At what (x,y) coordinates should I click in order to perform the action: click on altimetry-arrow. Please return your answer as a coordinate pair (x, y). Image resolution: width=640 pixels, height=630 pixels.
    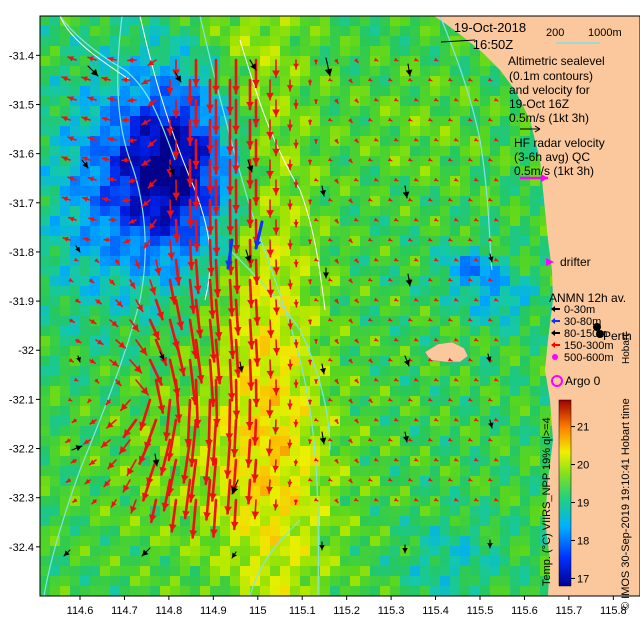
    Looking at the image, I should click on (490, 544).